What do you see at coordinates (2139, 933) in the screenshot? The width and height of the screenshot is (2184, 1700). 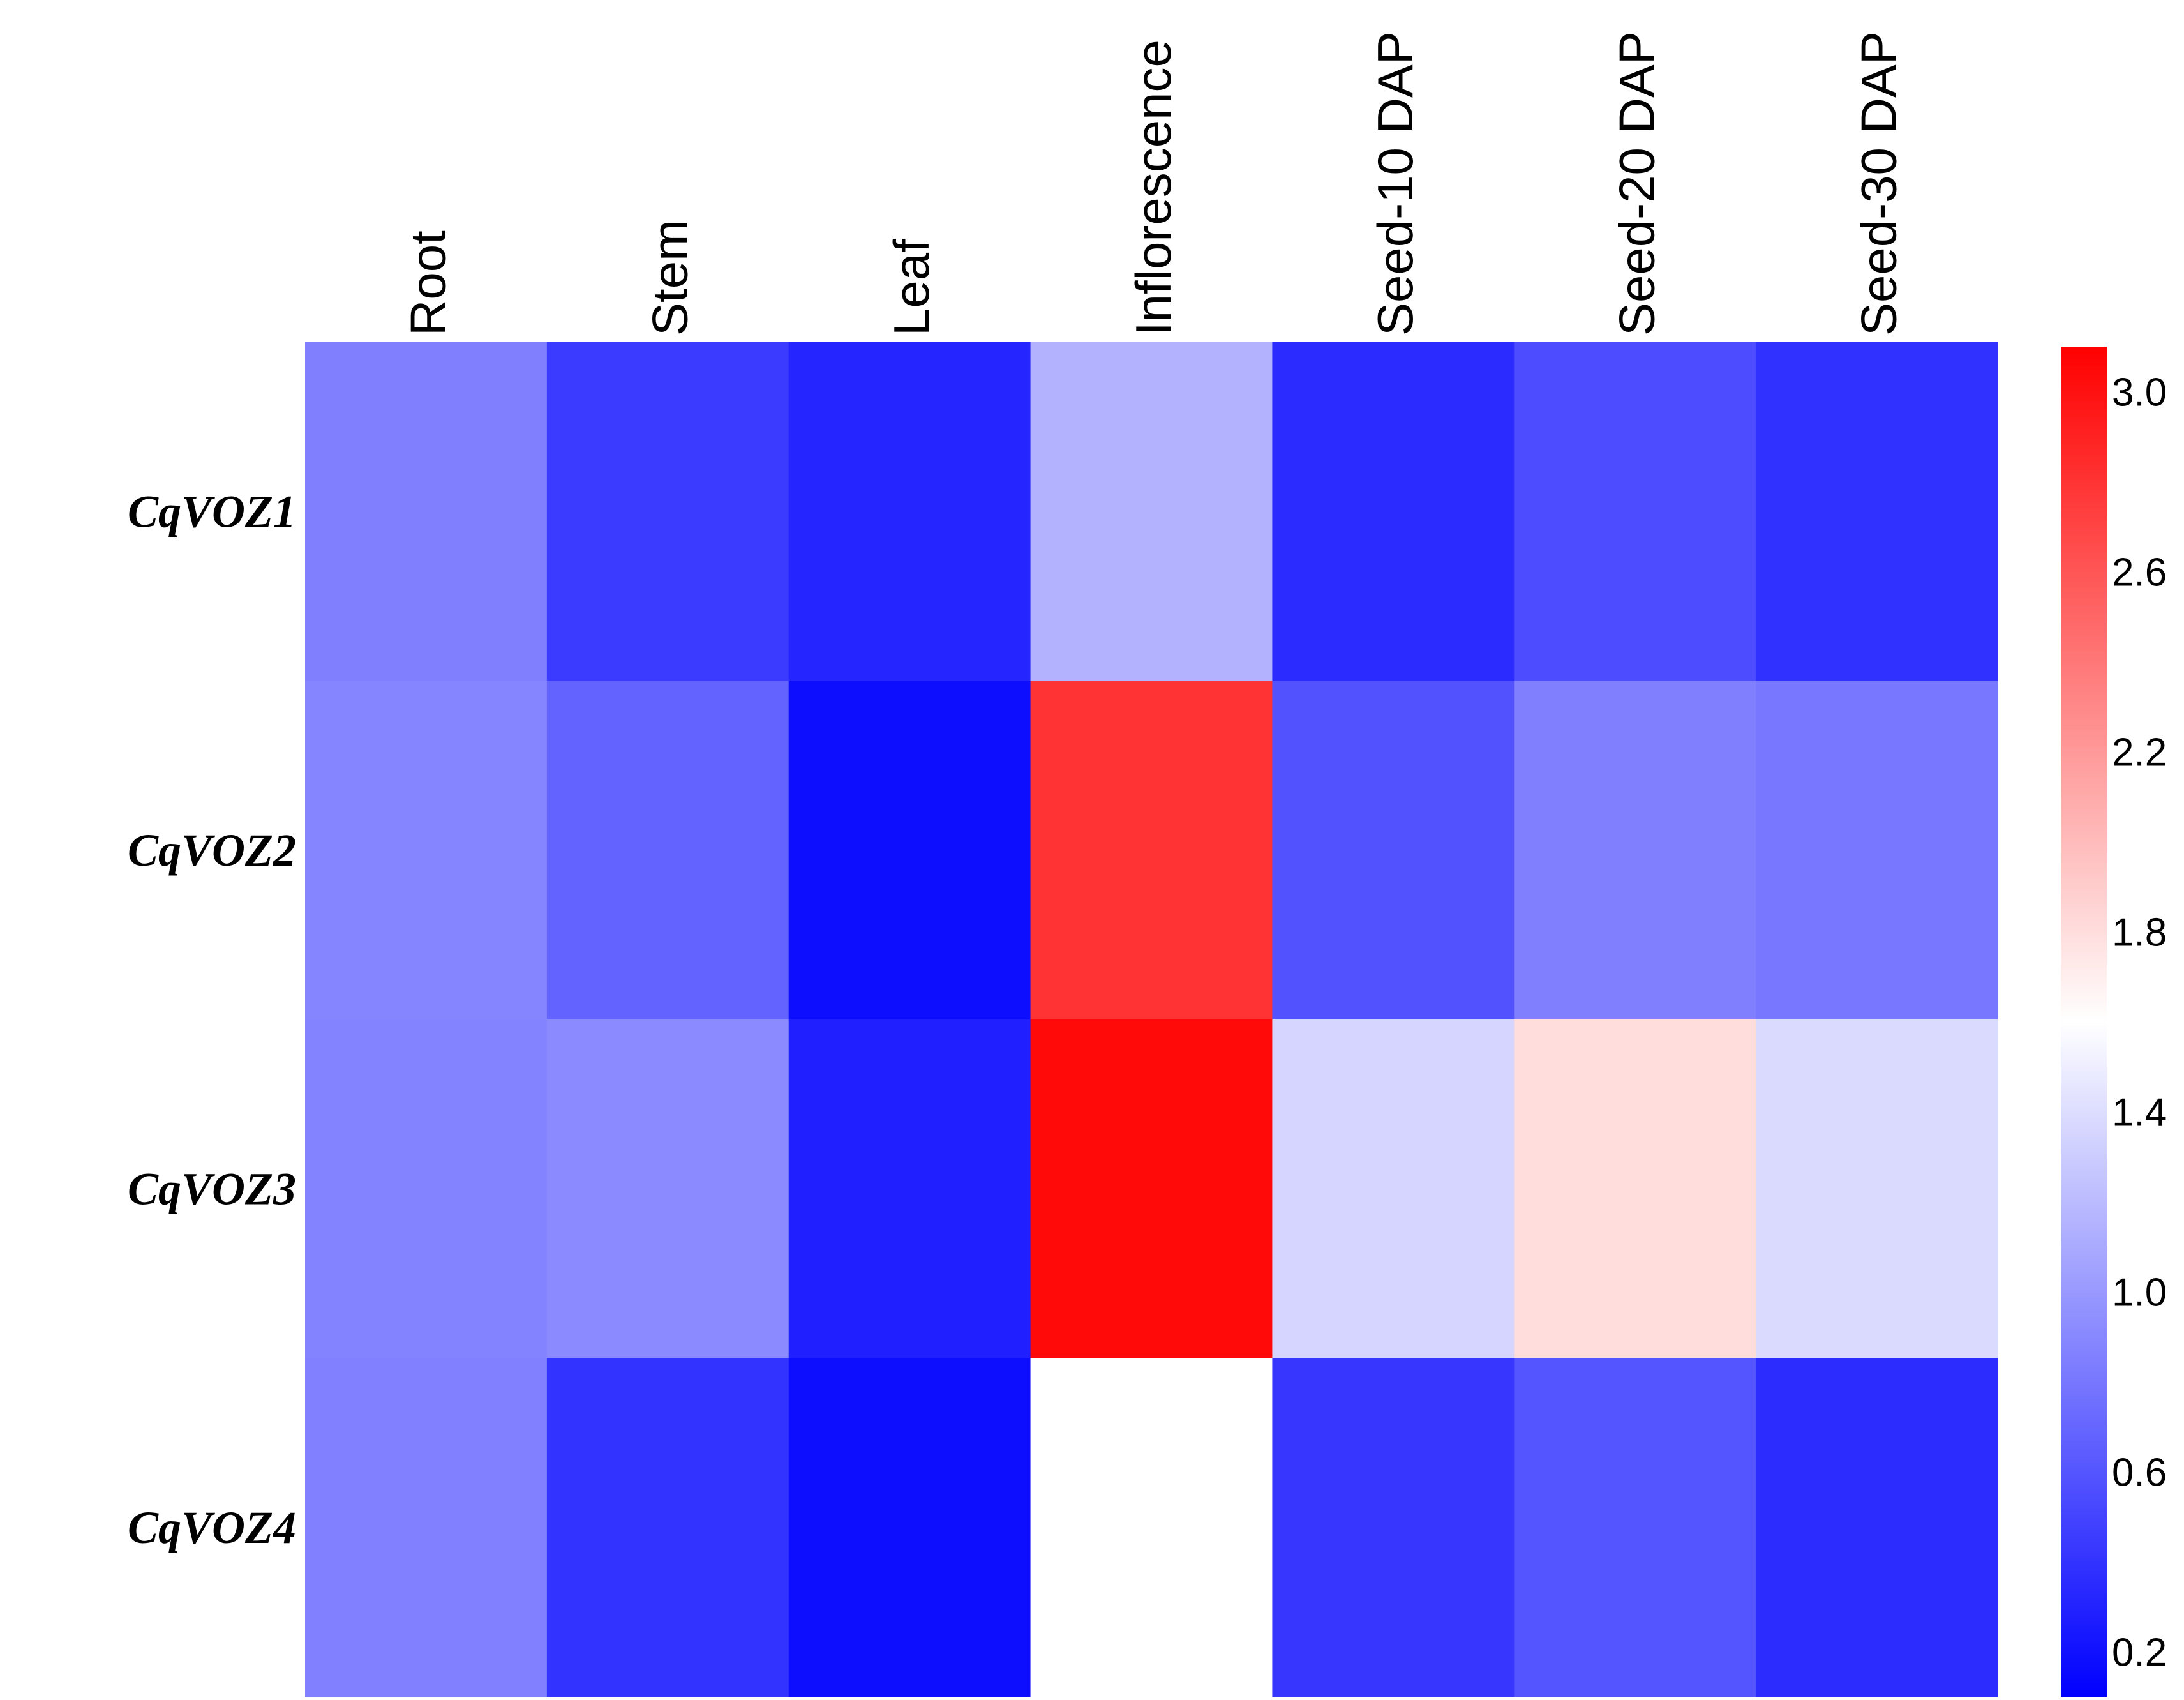 I see `colorbar-tick-label: 1.8` at bounding box center [2139, 933].